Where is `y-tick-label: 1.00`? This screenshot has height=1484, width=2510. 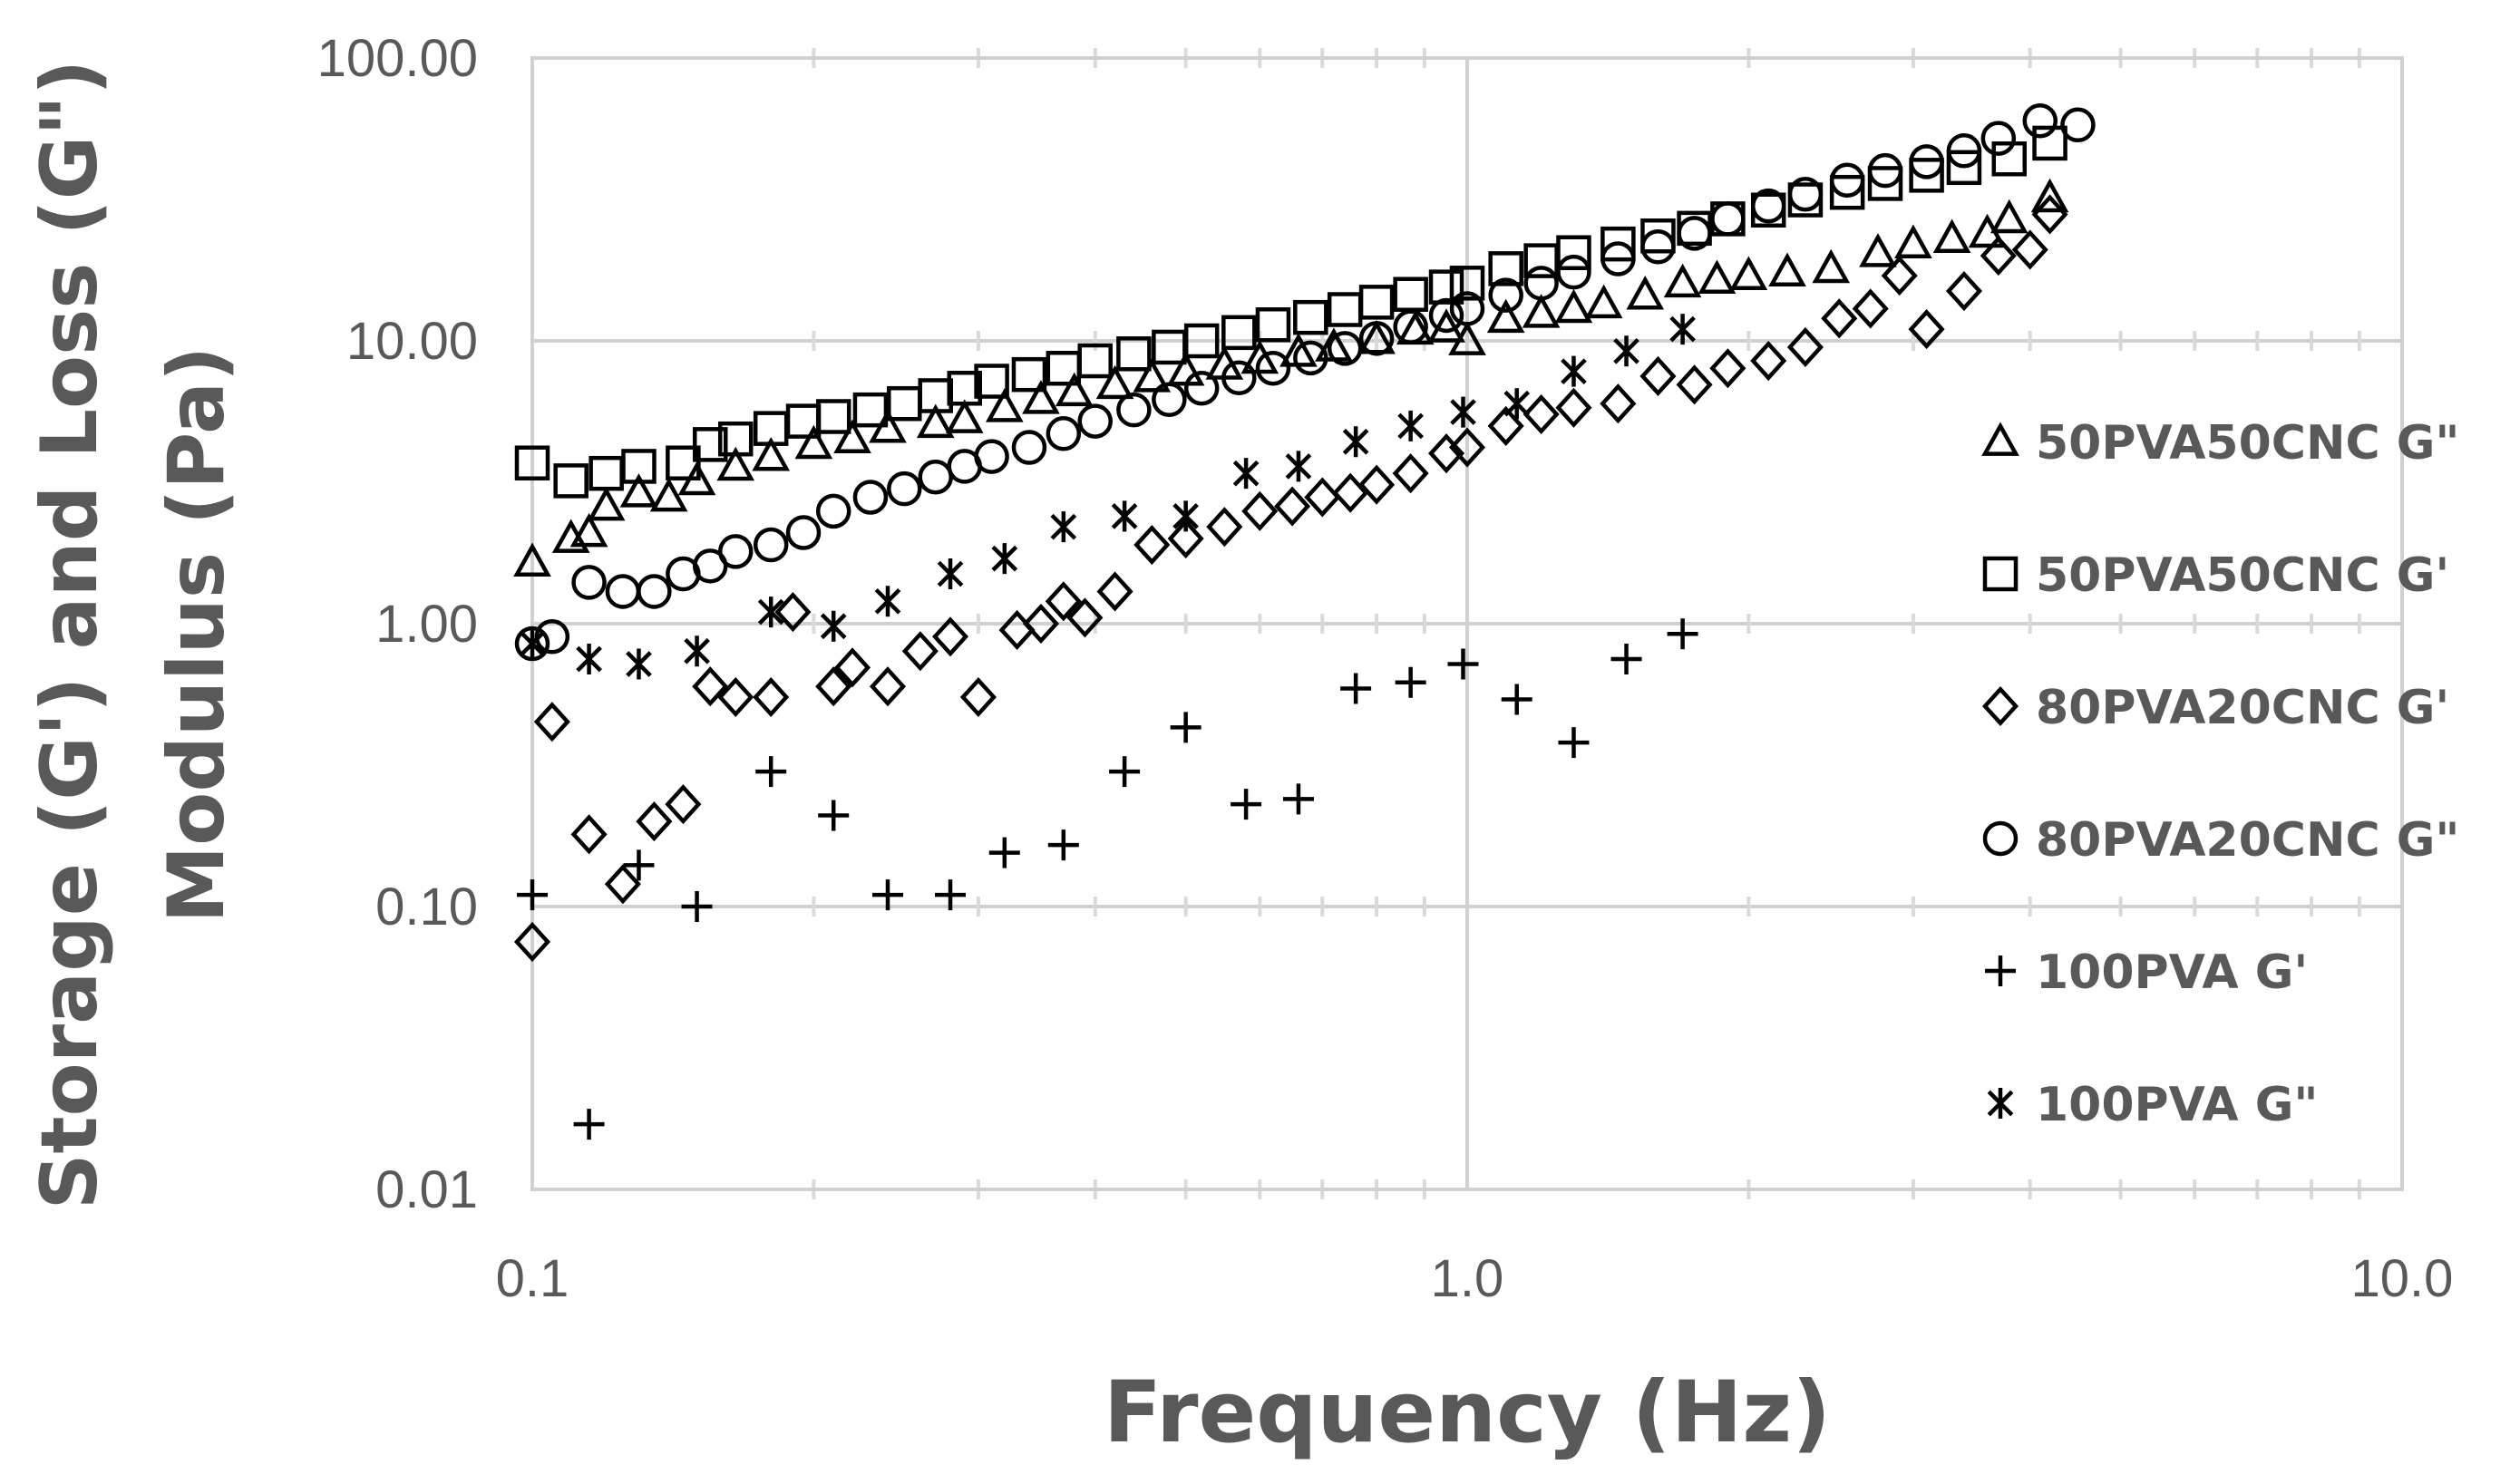
y-tick-label: 1.00 is located at coordinates (426, 624).